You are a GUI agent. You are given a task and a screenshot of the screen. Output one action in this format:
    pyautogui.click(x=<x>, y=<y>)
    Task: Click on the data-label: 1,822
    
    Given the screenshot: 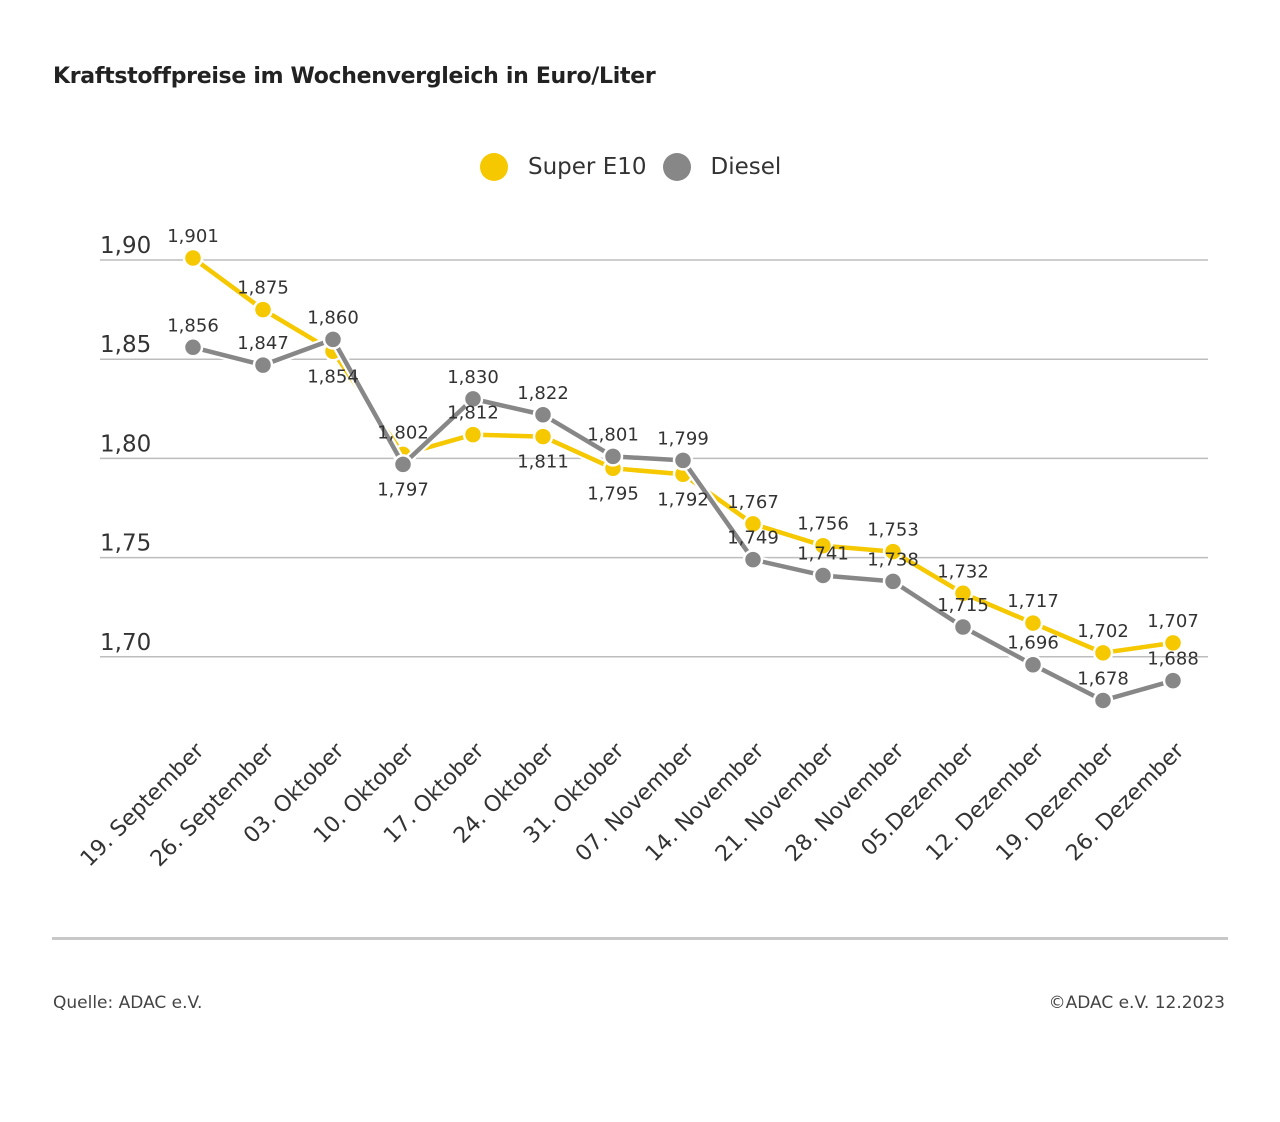 What is the action you would take?
    pyautogui.click(x=543, y=393)
    